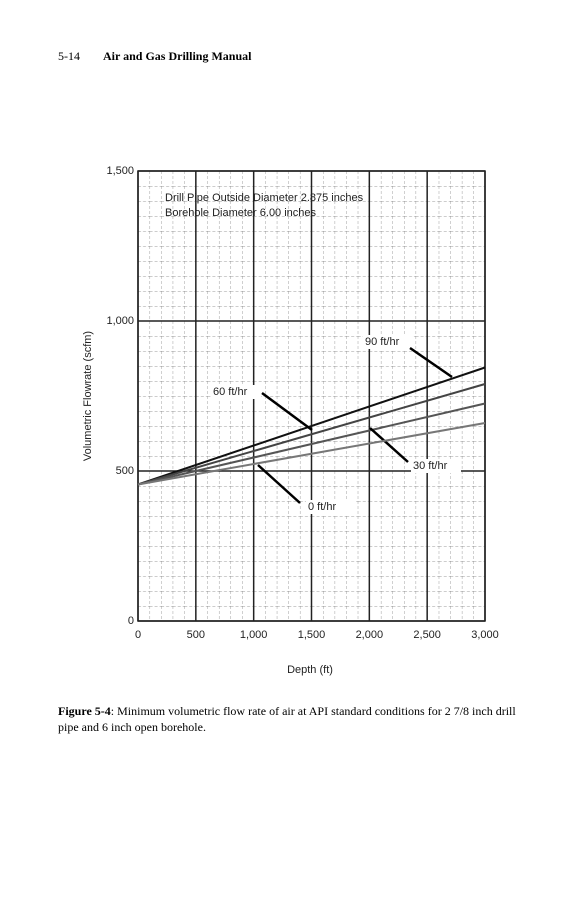  Describe the element at coordinates (196, 635) in the screenshot. I see `x-tick-label: 500` at that location.